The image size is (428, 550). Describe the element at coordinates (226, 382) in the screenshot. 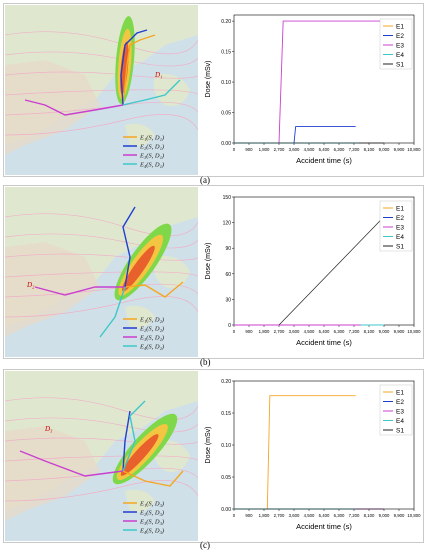

I see `y-tick-label: 0.20` at that location.